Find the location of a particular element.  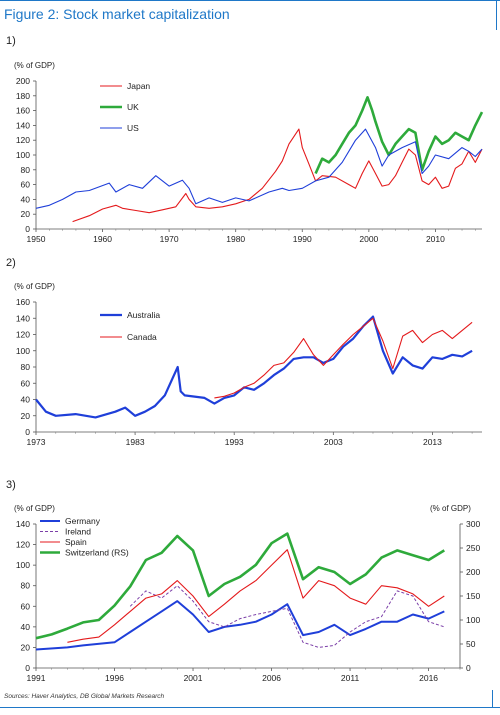

chart1-legend-label-uk: UK is located at coordinates (133, 107).